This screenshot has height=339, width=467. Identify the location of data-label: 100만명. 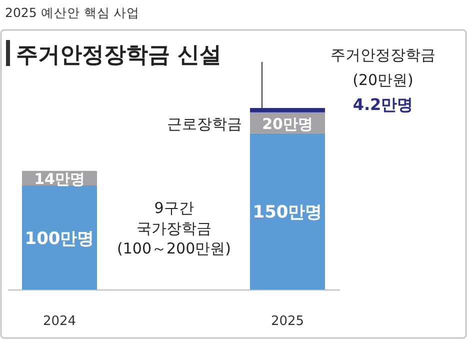
(59, 238).